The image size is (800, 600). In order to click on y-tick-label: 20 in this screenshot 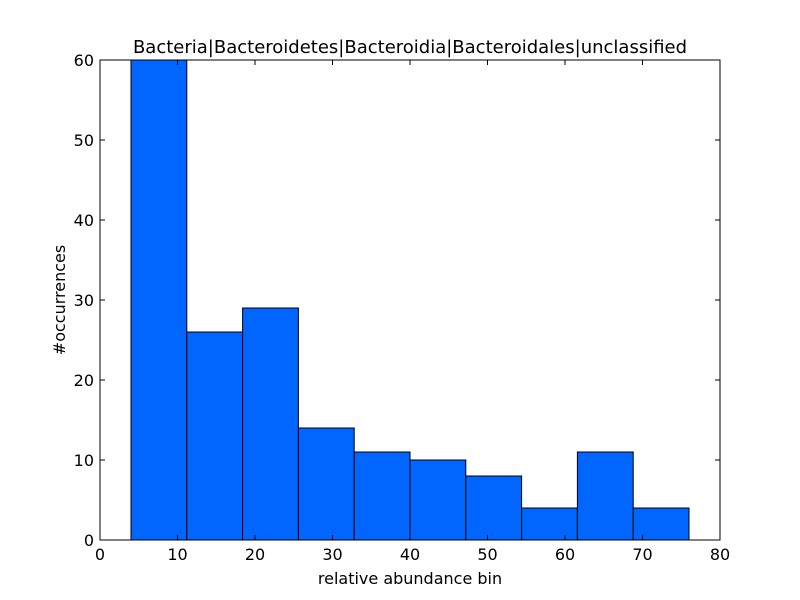, I will do `click(84, 380)`.